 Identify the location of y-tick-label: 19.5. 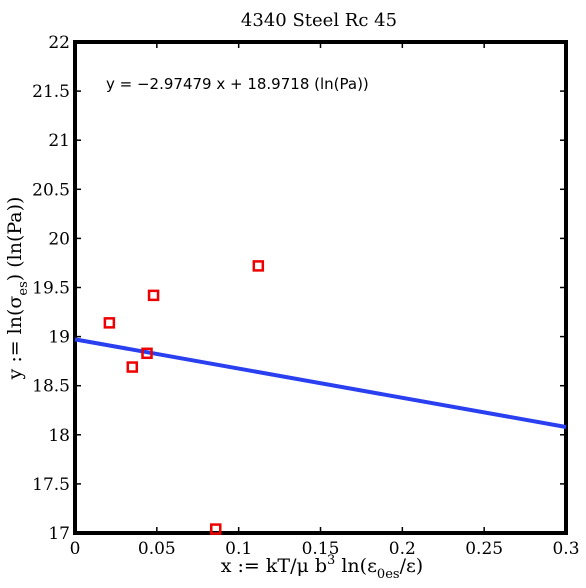
(51, 289).